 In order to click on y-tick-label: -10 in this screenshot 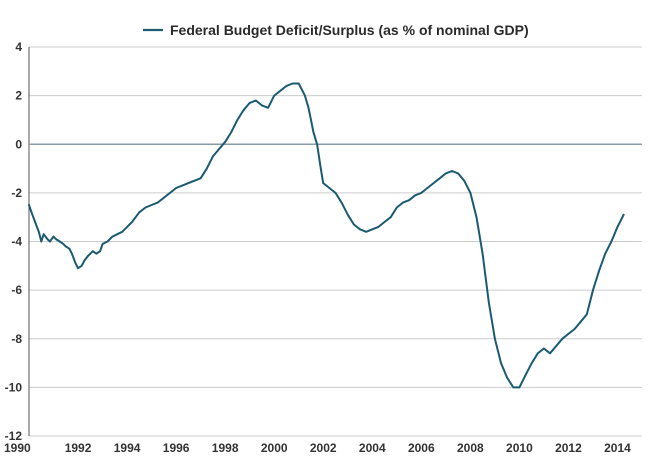, I will do `click(14, 387)`.